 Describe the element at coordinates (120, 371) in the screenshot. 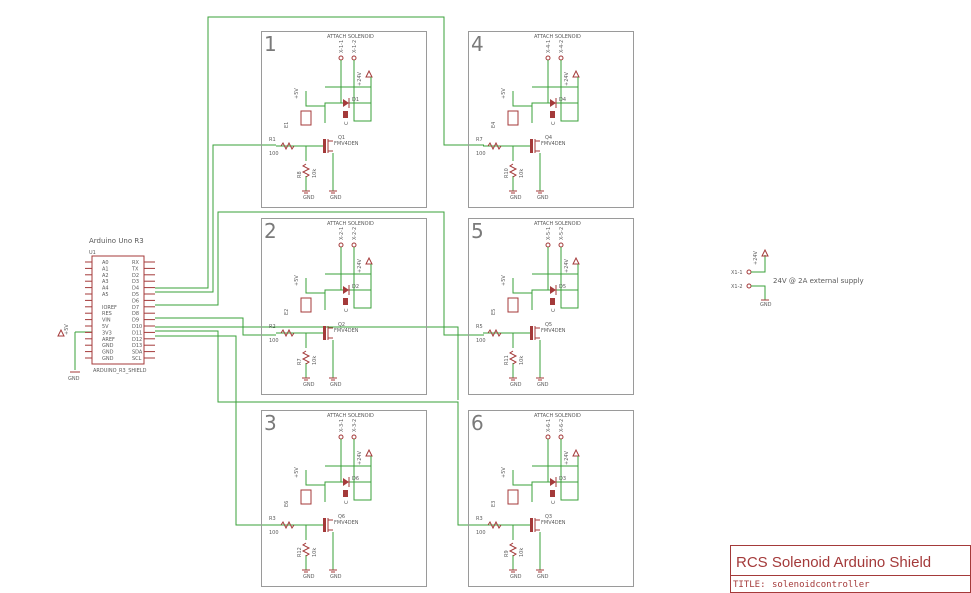

I see `arduino-footer: ARDUINO_R3_SHIELD` at that location.